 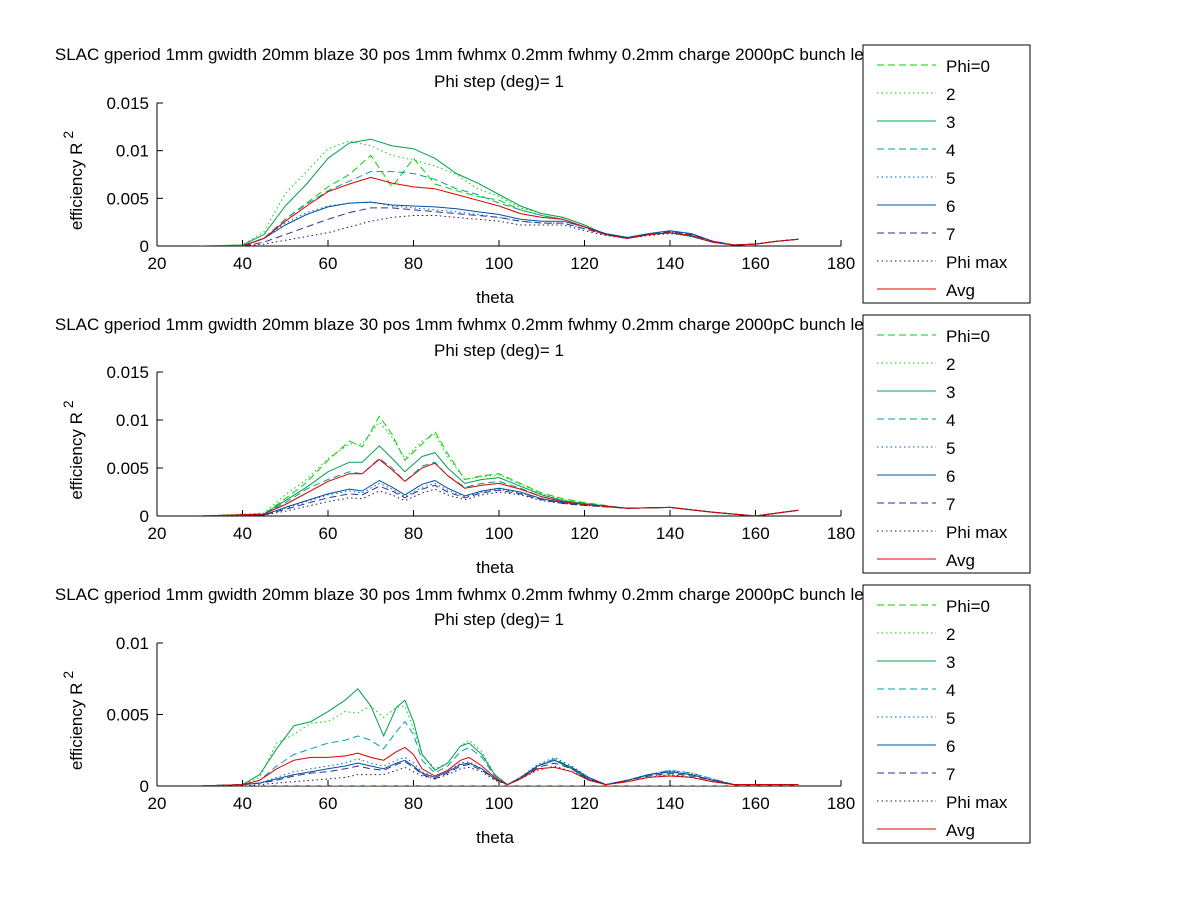 I want to click on y-tick-label: 0.015, so click(x=127, y=103).